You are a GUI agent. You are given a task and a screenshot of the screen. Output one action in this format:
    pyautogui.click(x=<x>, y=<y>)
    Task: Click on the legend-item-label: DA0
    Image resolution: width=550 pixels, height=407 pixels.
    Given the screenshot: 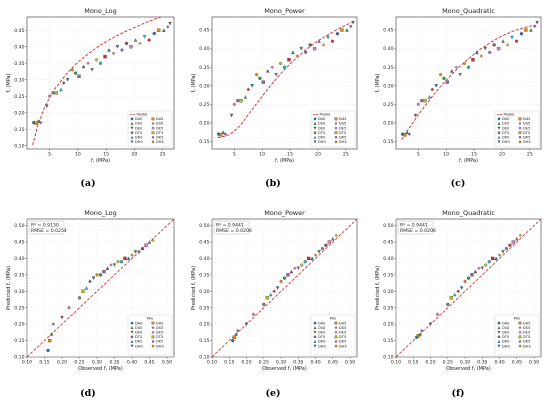 What is the action you would take?
    pyautogui.click(x=139, y=119)
    